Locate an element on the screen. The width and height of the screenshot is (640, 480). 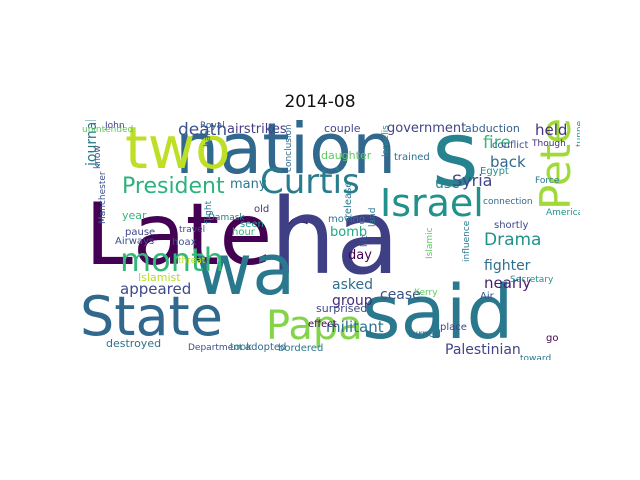
cloud-word: back is located at coordinates (508, 162).